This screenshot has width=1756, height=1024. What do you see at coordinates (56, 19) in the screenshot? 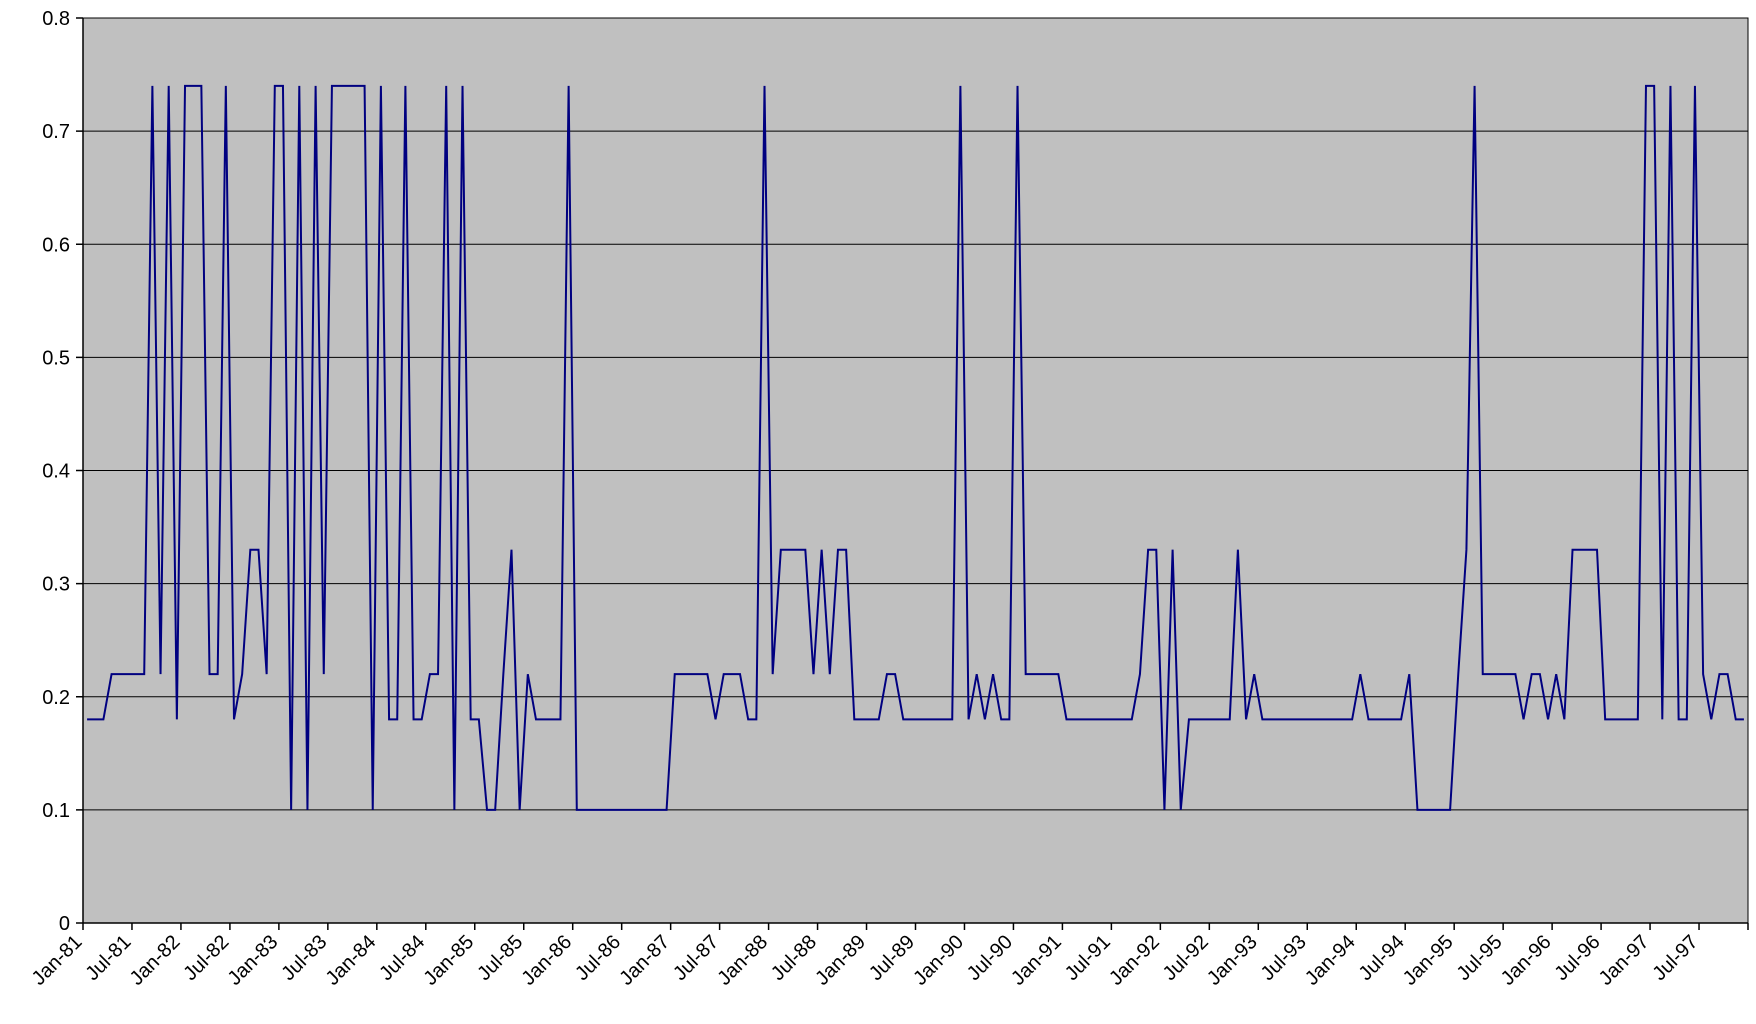
I see `y-tick-label: 0.8` at bounding box center [56, 19].